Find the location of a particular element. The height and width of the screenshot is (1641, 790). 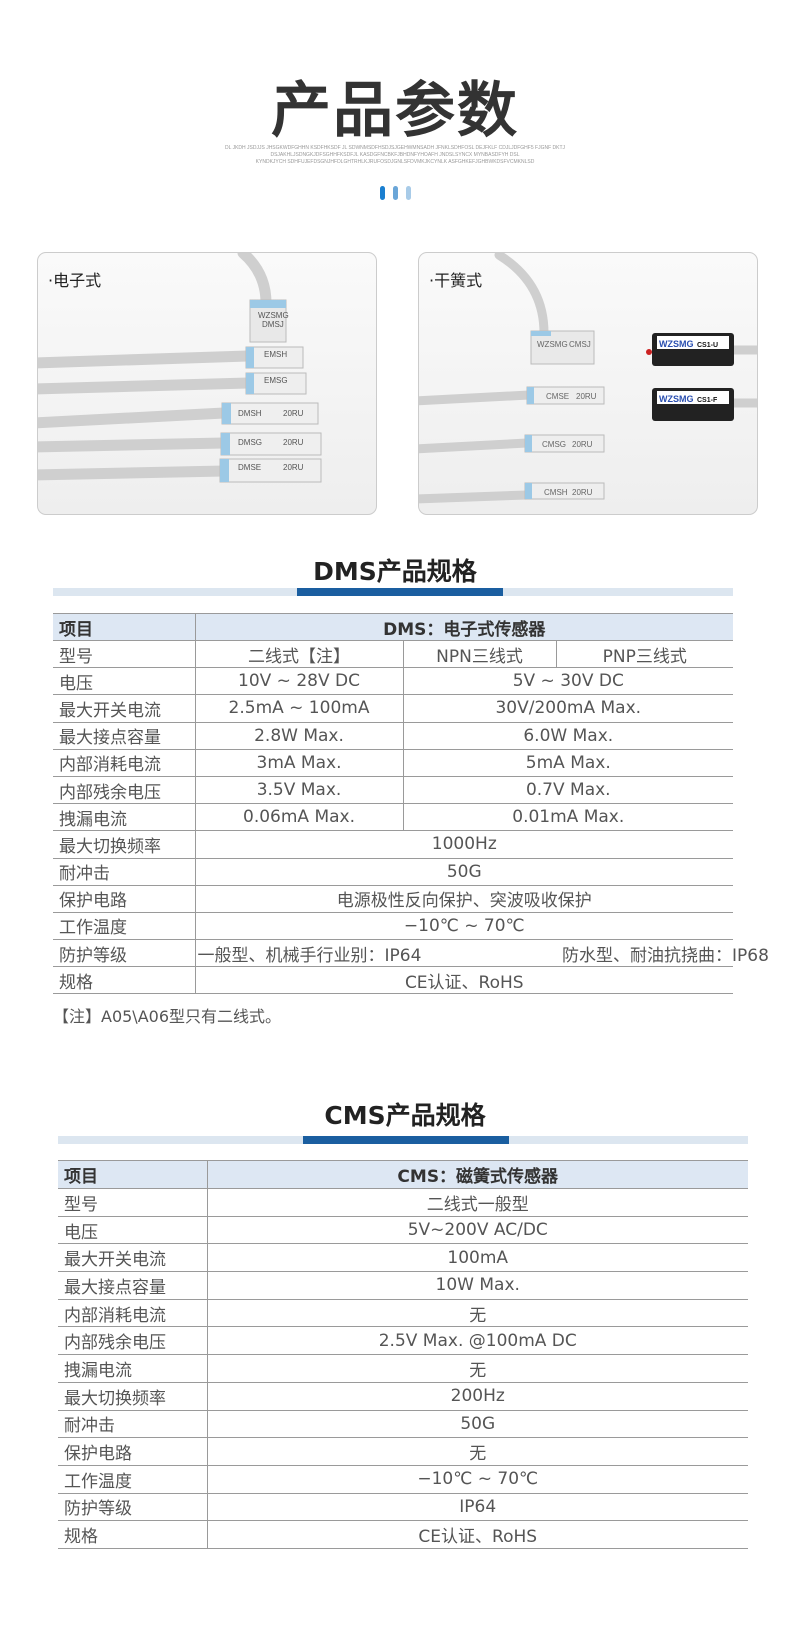

table-row: 最大接点容量 2.8W Max. 6.0W Max. is located at coordinates (393, 735).